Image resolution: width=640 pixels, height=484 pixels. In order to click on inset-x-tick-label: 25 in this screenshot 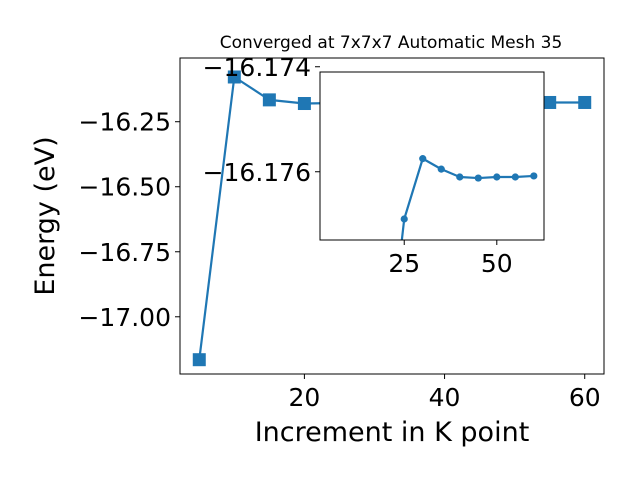, I will do `click(404, 263)`.